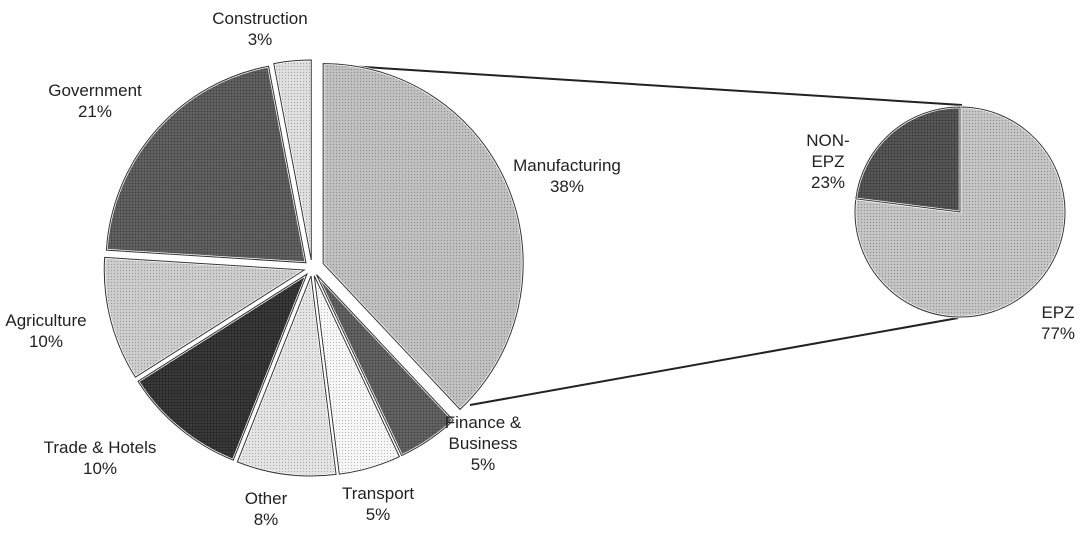 The image size is (1084, 542). I want to click on slice-label: Government 21%, so click(95, 101).